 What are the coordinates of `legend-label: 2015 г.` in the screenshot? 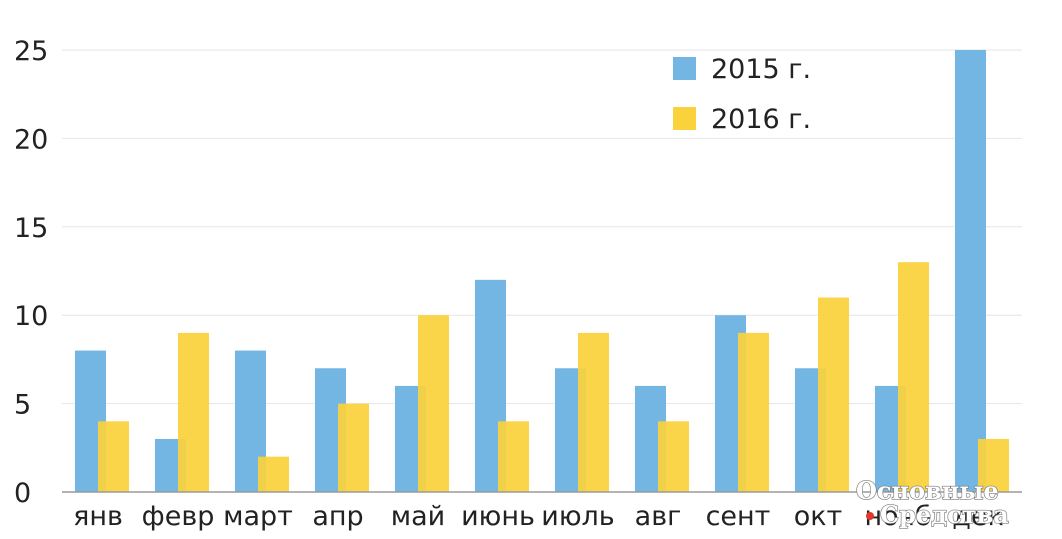 It's located at (761, 69).